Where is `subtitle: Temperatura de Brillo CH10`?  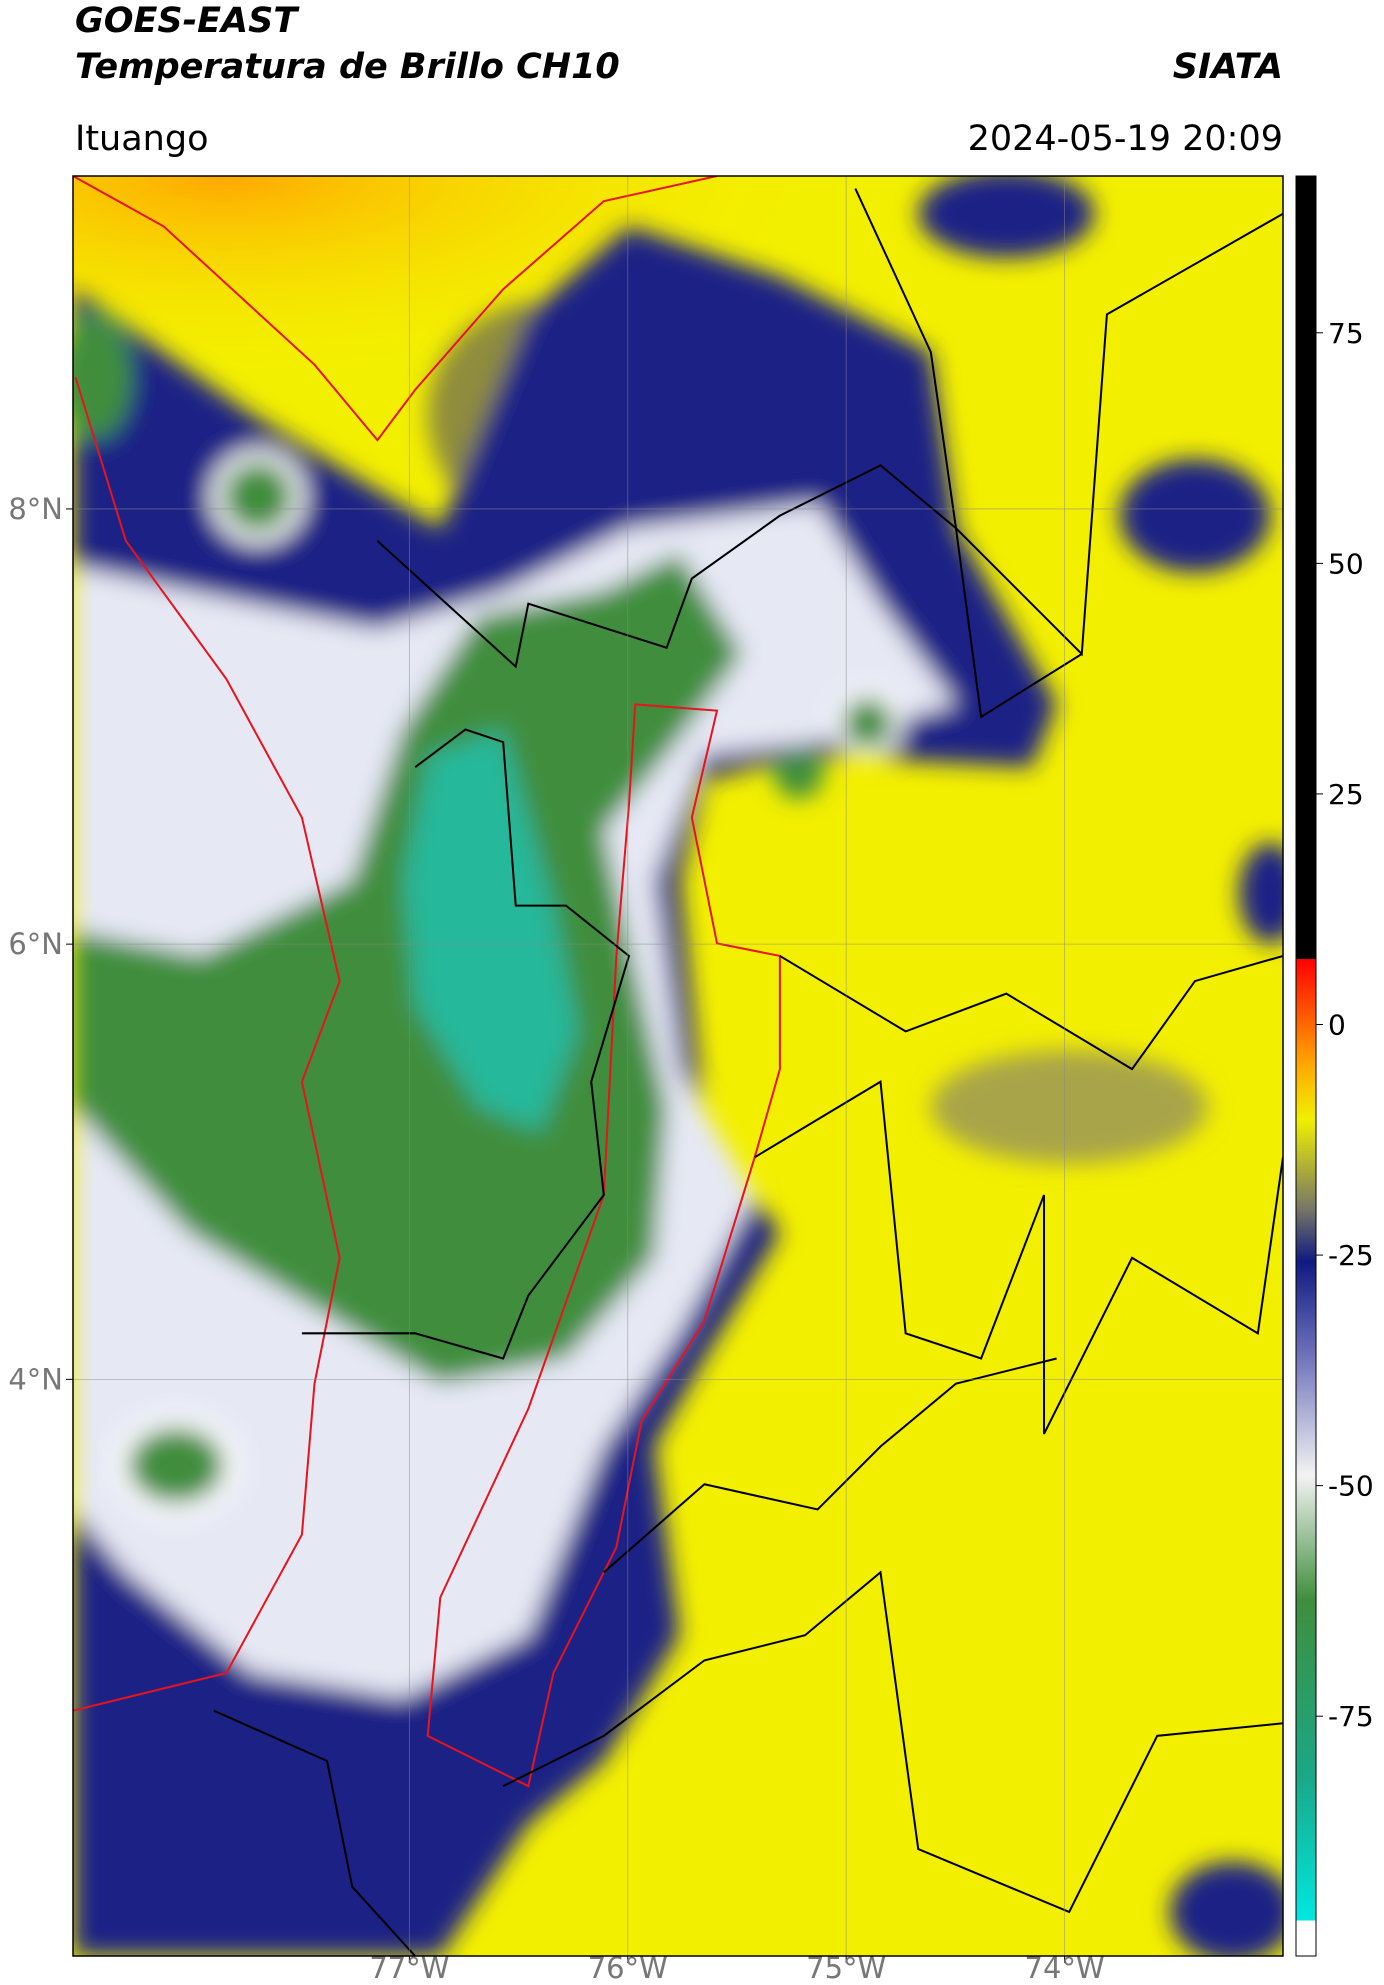
subtitle: Temperatura de Brillo CH10 is located at coordinates (347, 67).